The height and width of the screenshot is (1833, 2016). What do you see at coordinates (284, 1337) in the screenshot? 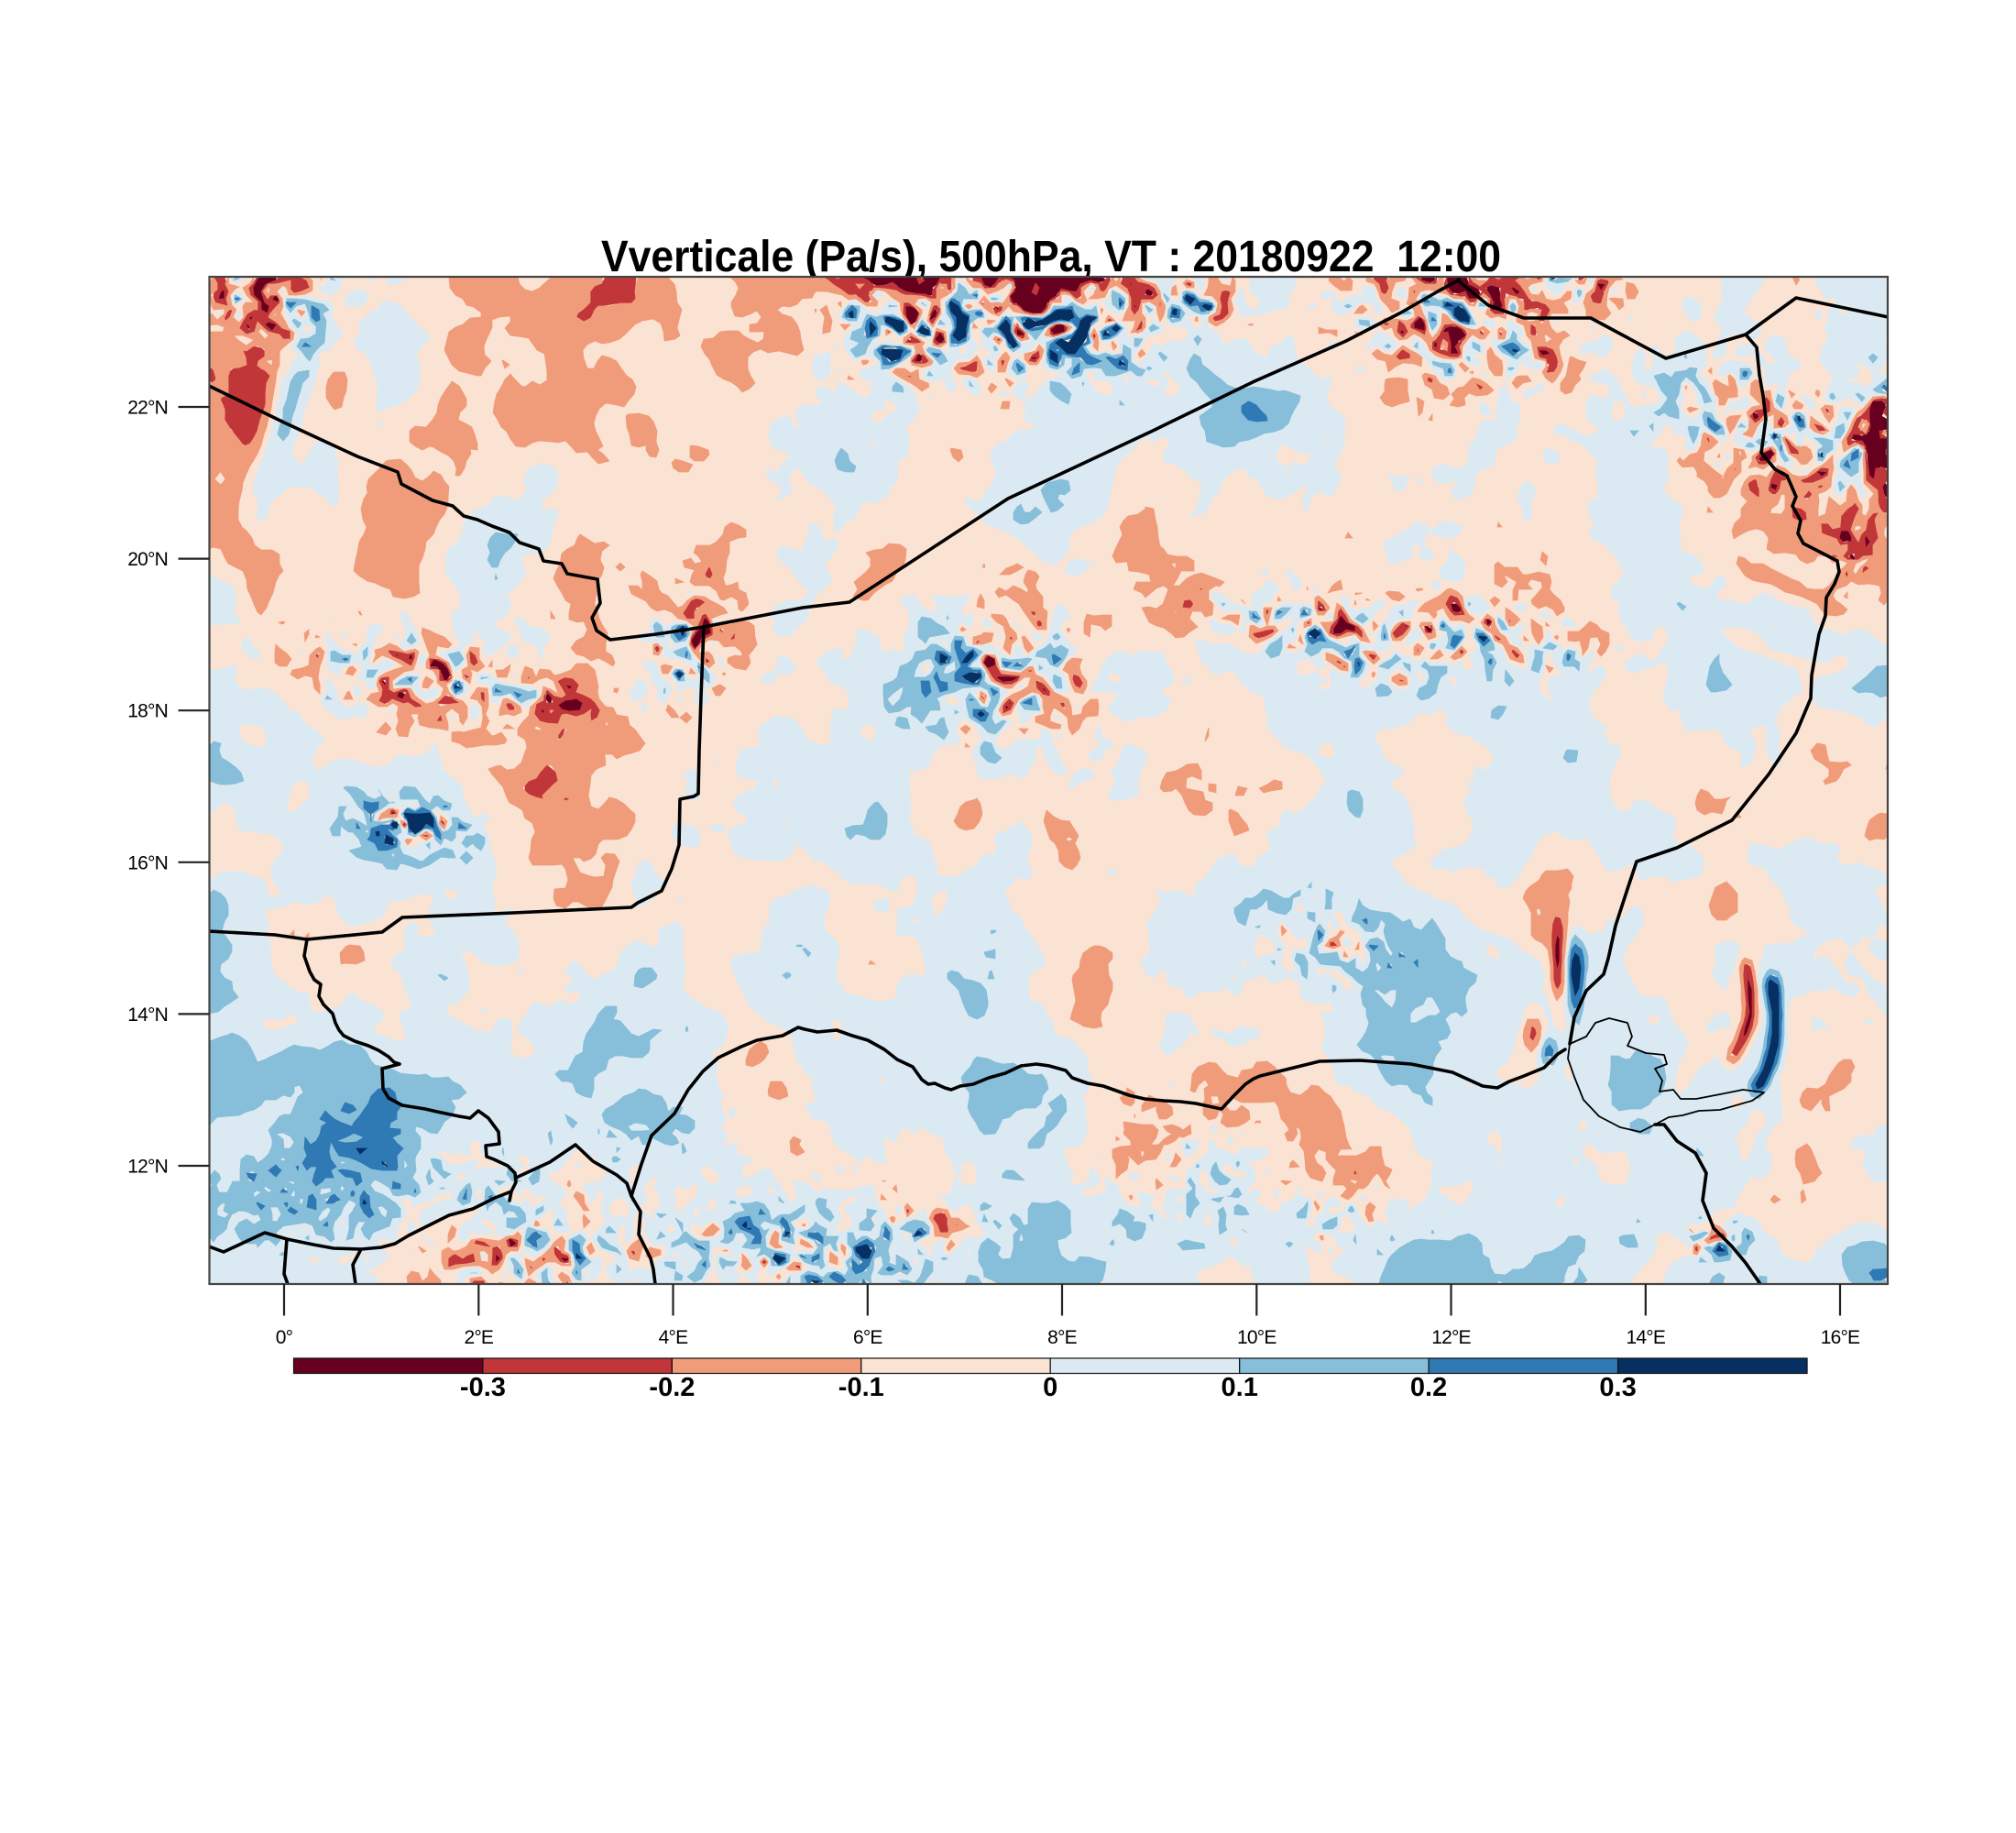
I see `svg-text: 0°` at bounding box center [284, 1337].